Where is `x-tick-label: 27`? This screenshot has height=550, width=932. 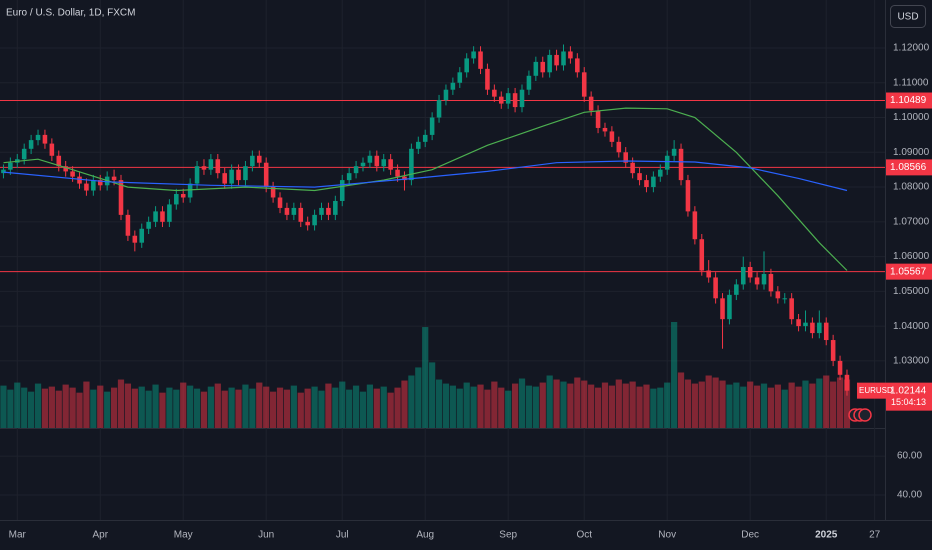
x-tick-label: 27 is located at coordinates (875, 535).